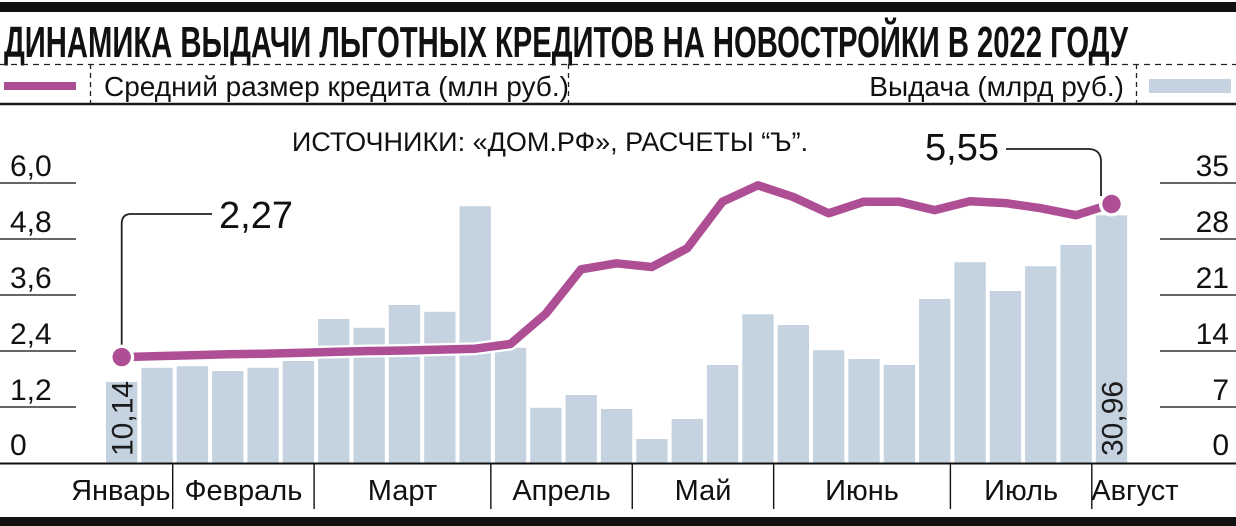 This screenshot has height=526, width=1236. What do you see at coordinates (256, 216) in the screenshot?
I see `line-first-value: 2,27` at bounding box center [256, 216].